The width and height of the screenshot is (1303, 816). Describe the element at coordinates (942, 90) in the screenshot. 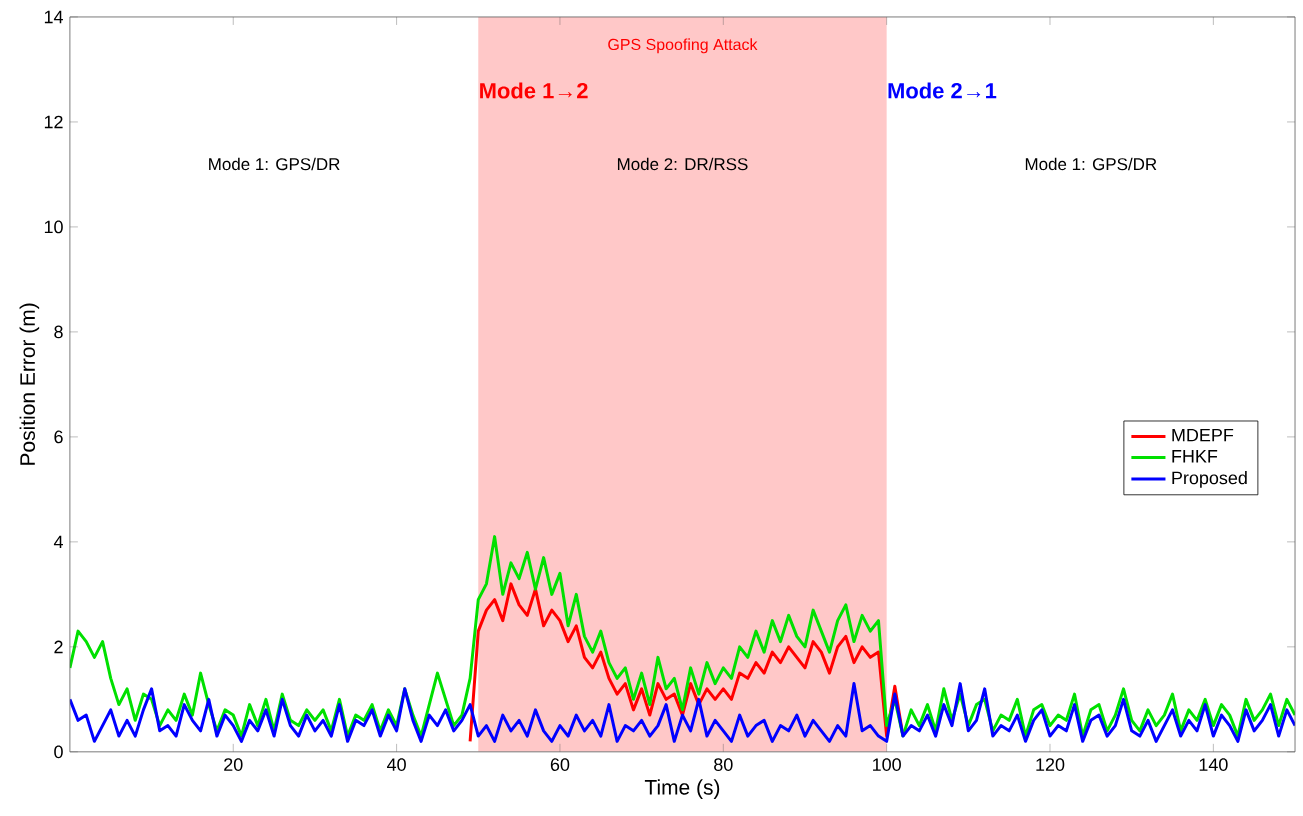

I see `annotation: Mode 2→1` at that location.